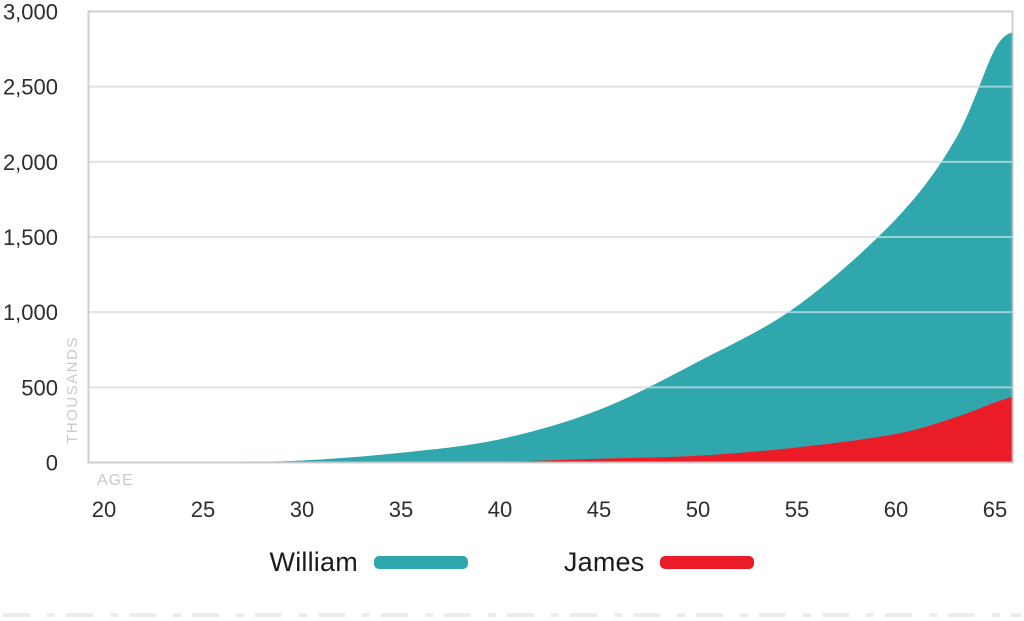  Describe the element at coordinates (500, 509) in the screenshot. I see `x-tick-40: 40` at that location.